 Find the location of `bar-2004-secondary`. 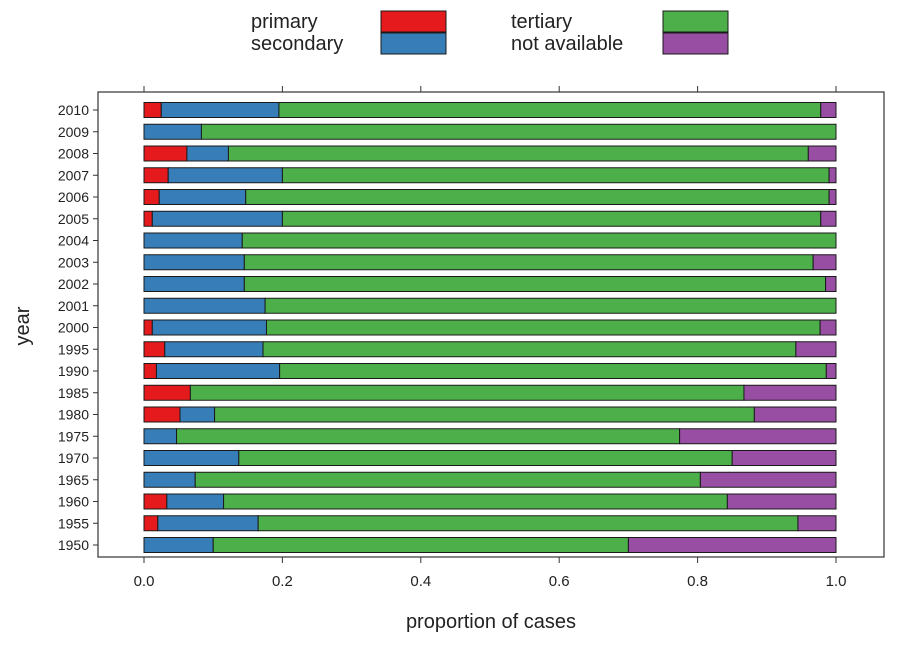

bar-2004-secondary is located at coordinates (193, 240).